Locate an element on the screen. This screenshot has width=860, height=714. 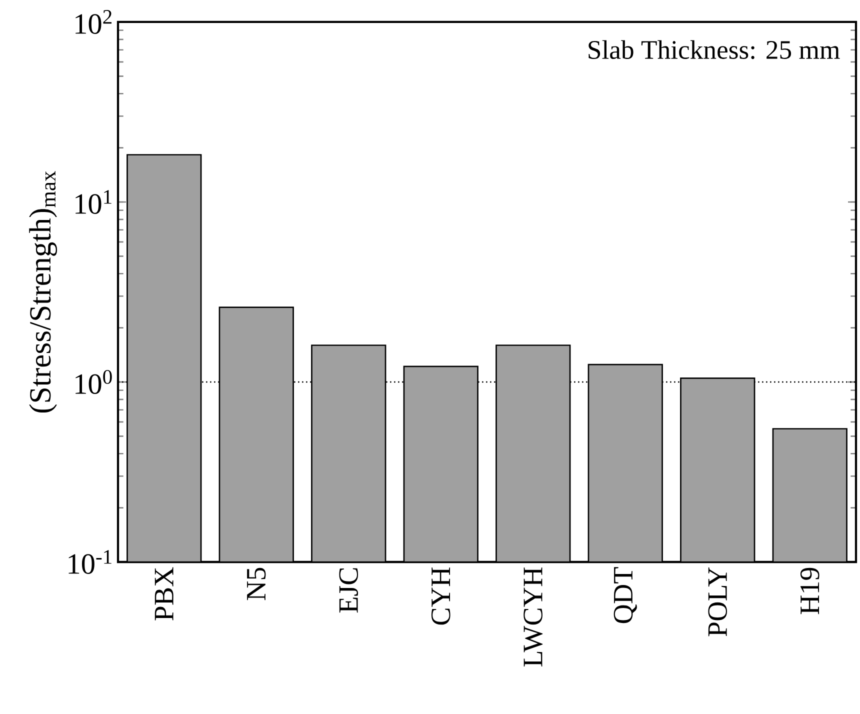
y-tick-label: 10$^{-1}$ is located at coordinates (90, 562).